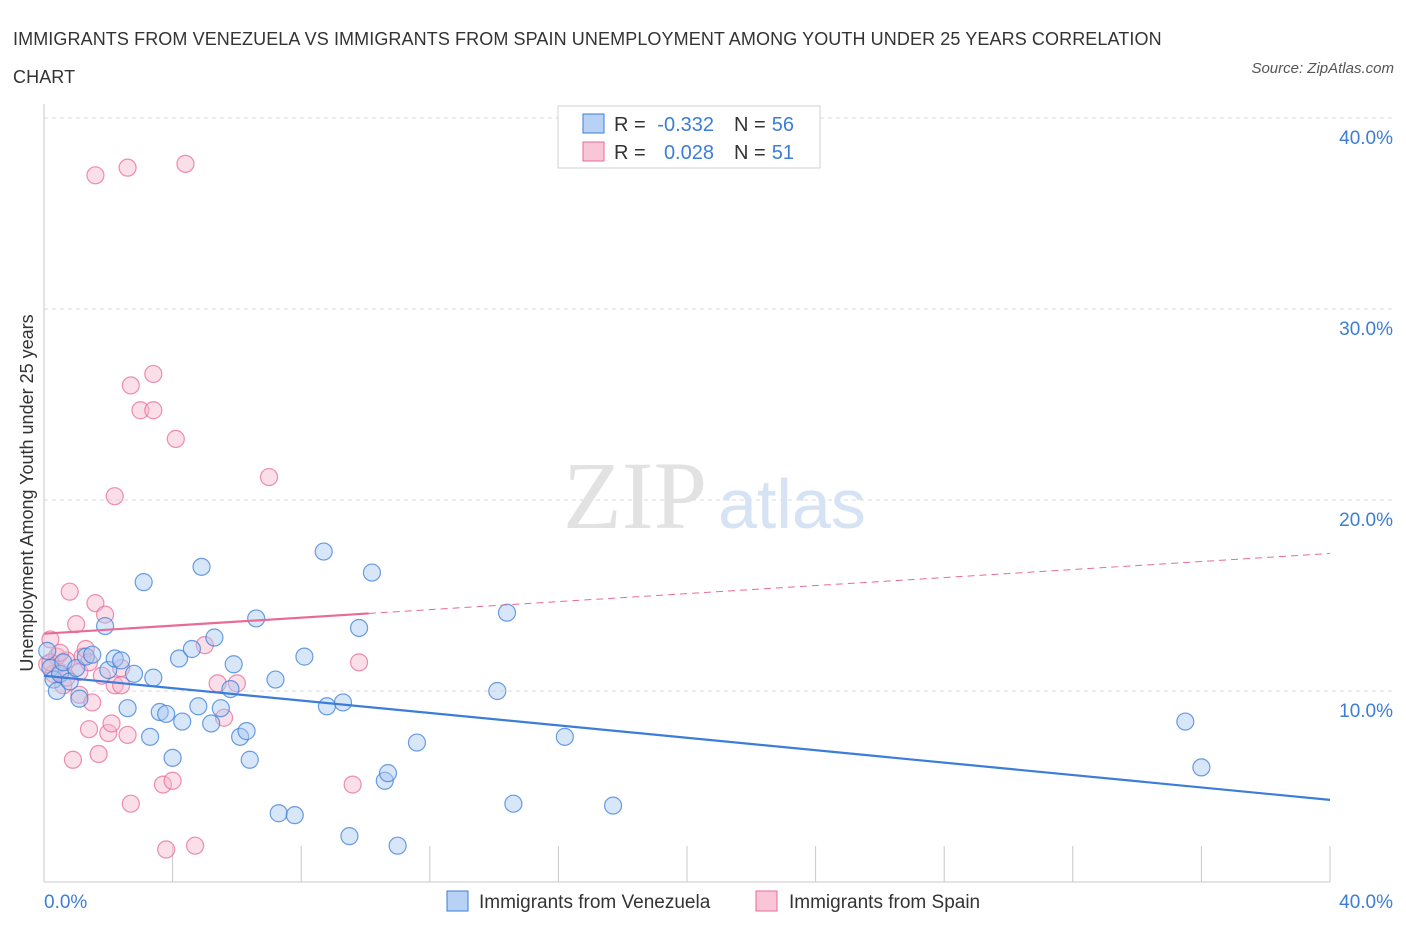 The height and width of the screenshot is (930, 1406). I want to click on legend-swatch-spain, so click(593, 151).